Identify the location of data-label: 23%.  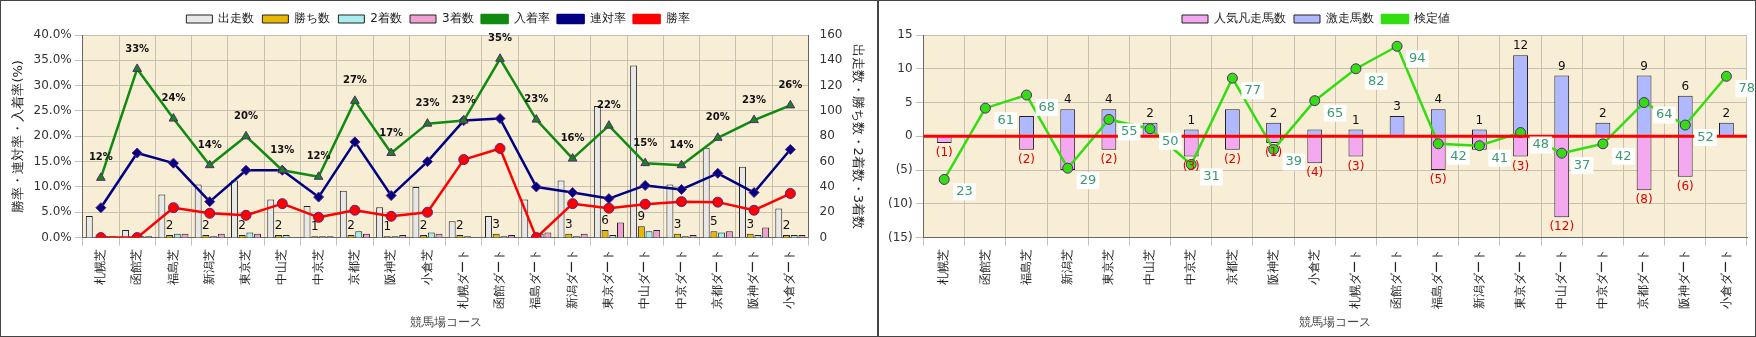
(536, 99).